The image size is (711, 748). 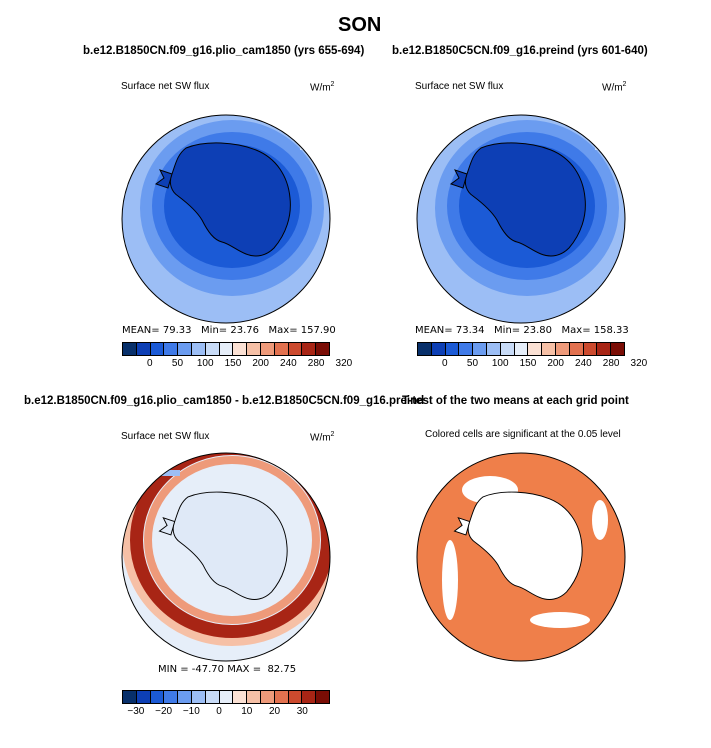 I want to click on colorbar-tick-label: 30, so click(x=302, y=711).